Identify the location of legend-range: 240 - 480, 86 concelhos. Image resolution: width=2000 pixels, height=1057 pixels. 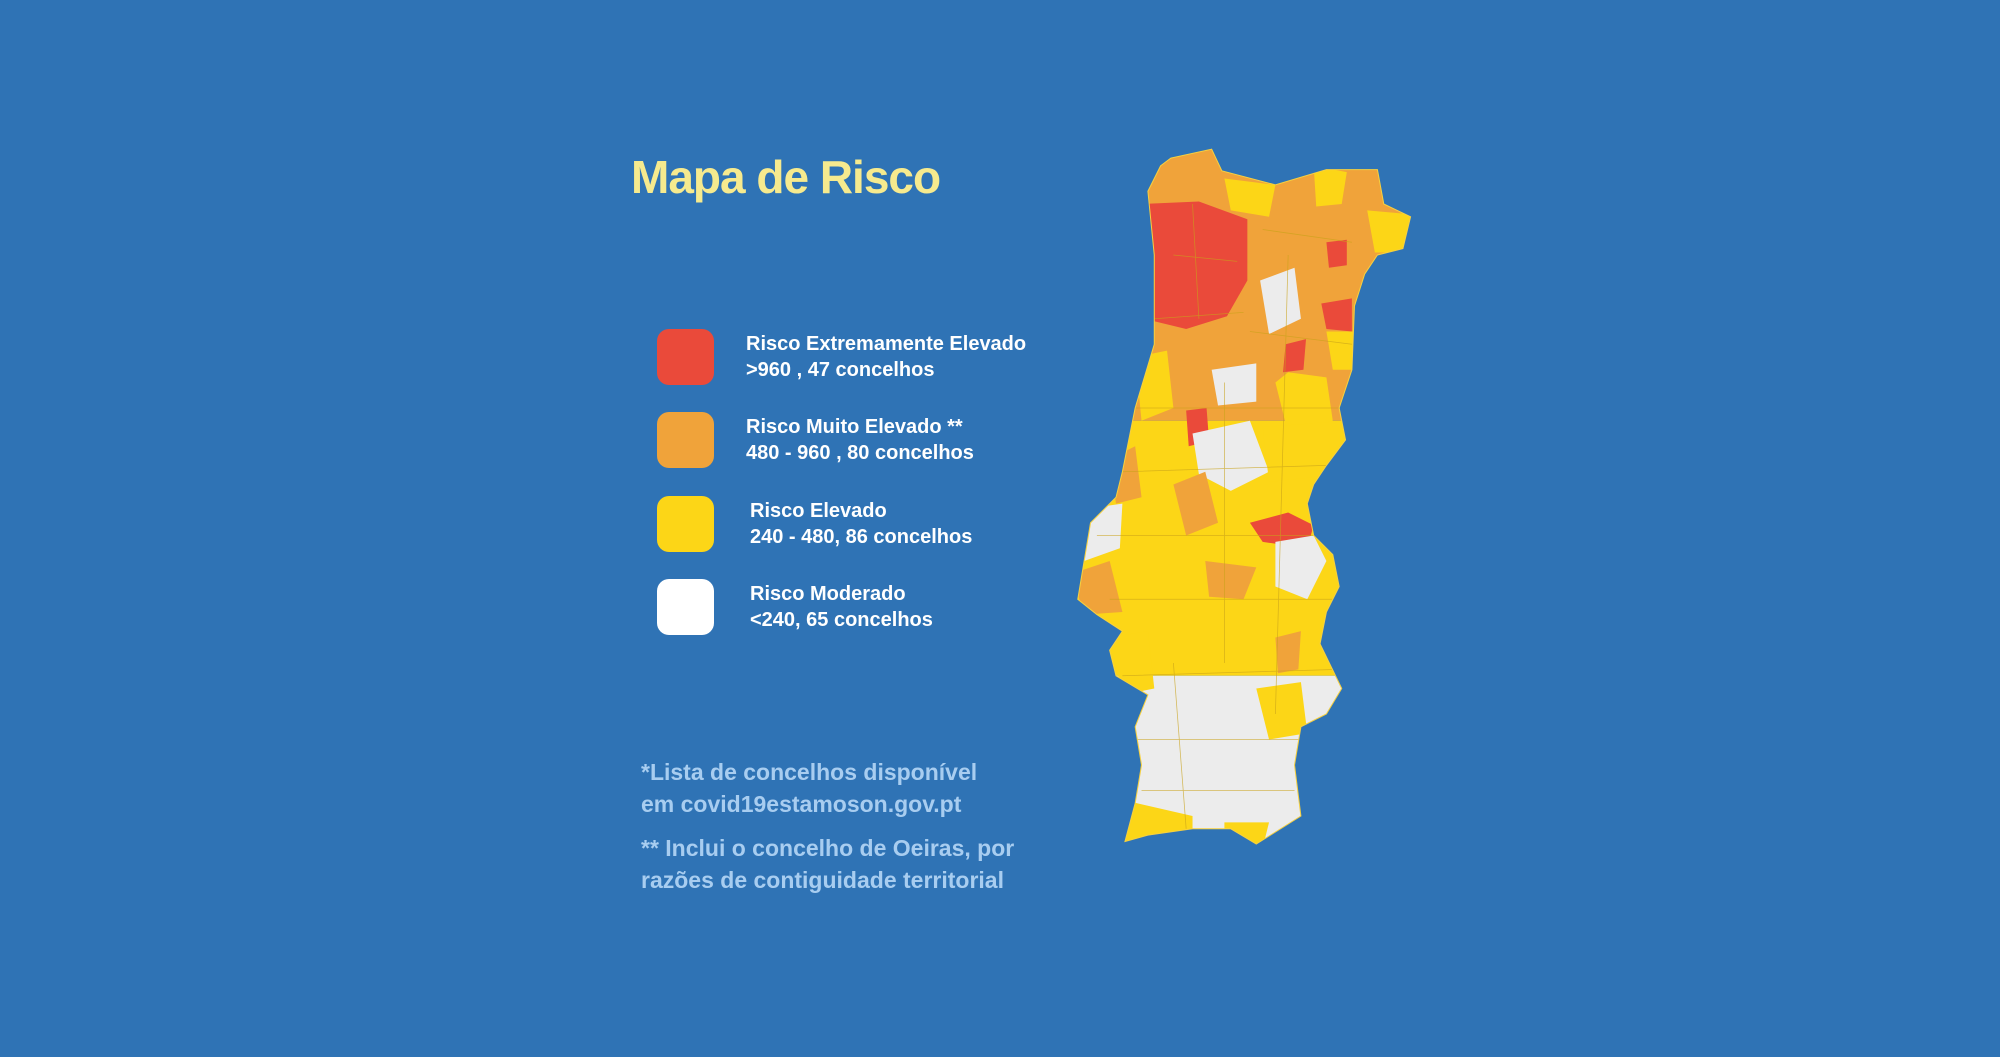
(861, 537).